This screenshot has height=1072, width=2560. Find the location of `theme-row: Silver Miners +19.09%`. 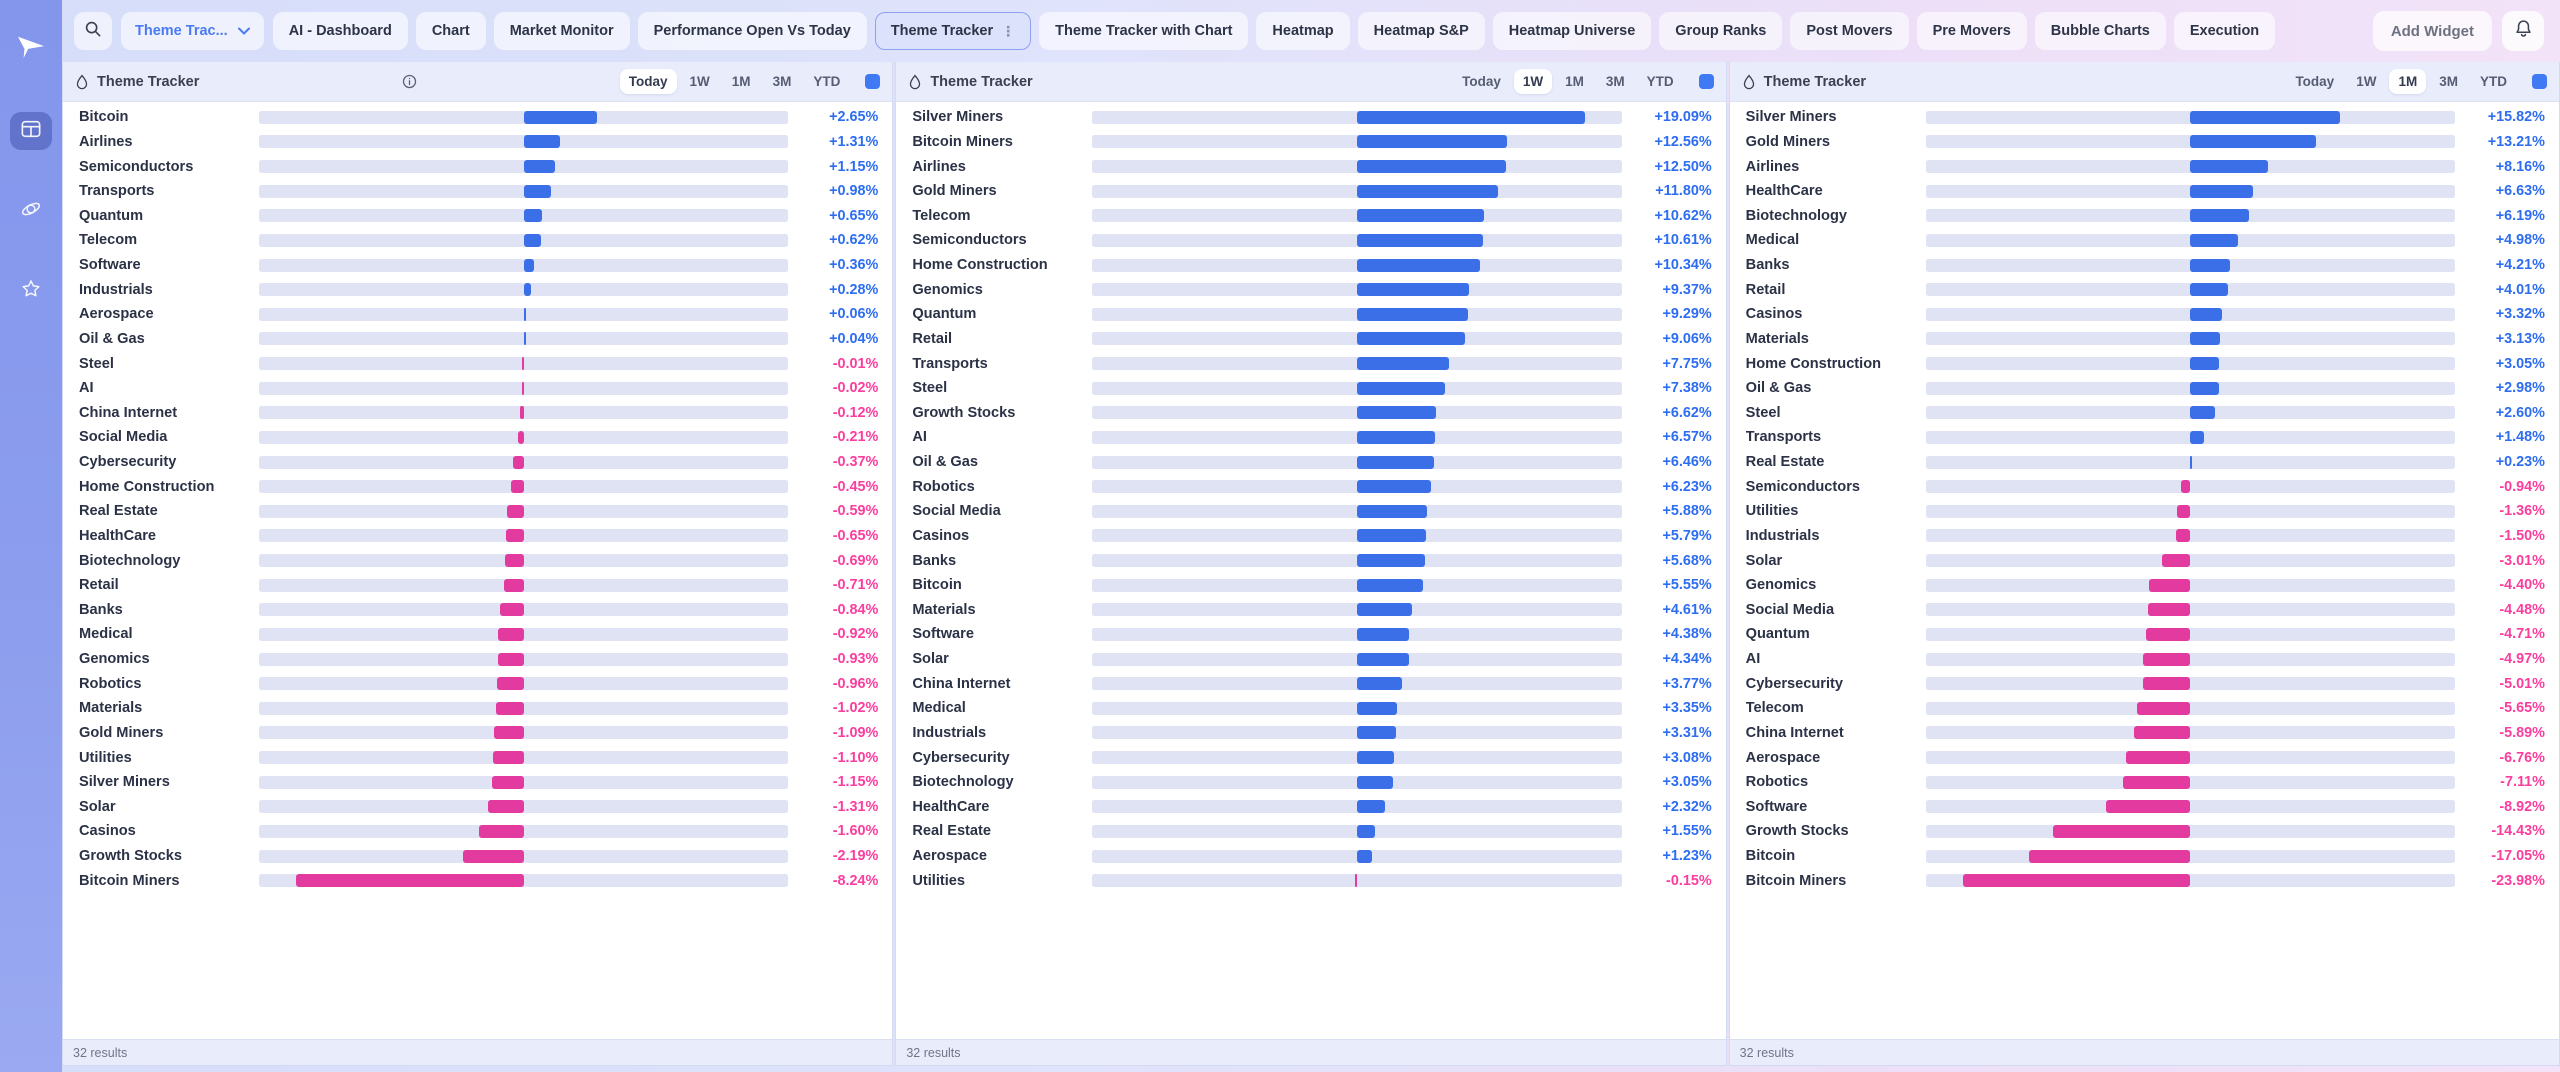

theme-row: Silver Miners +19.09% is located at coordinates (1310, 117).